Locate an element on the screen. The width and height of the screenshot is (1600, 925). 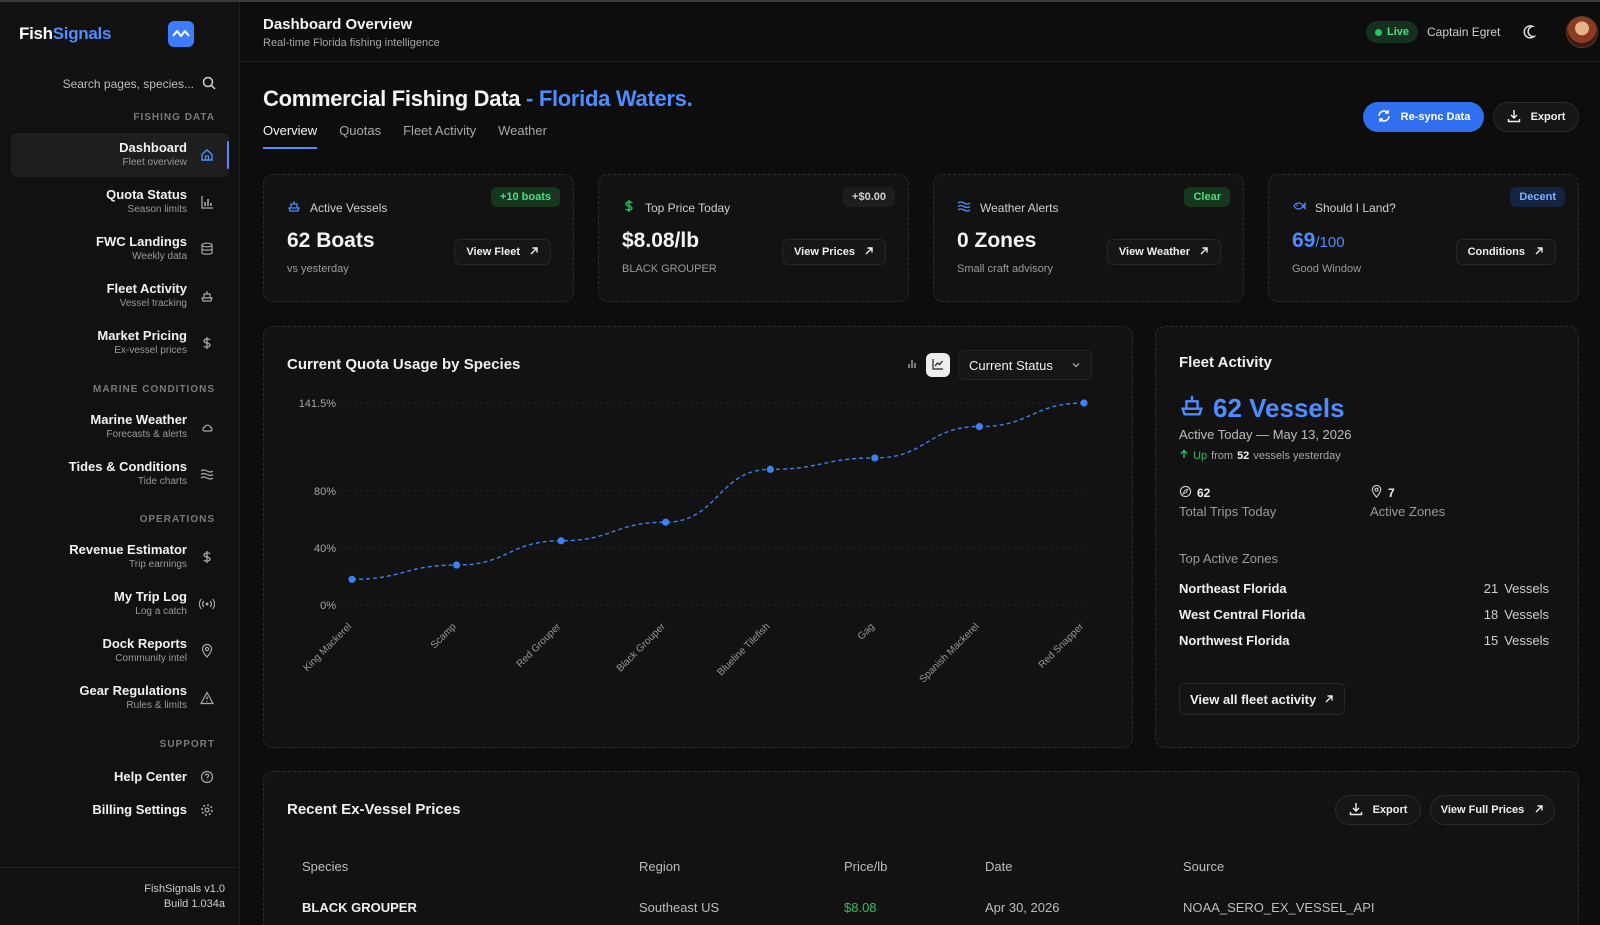
stat-value: 62 Boats is located at coordinates (331, 240).